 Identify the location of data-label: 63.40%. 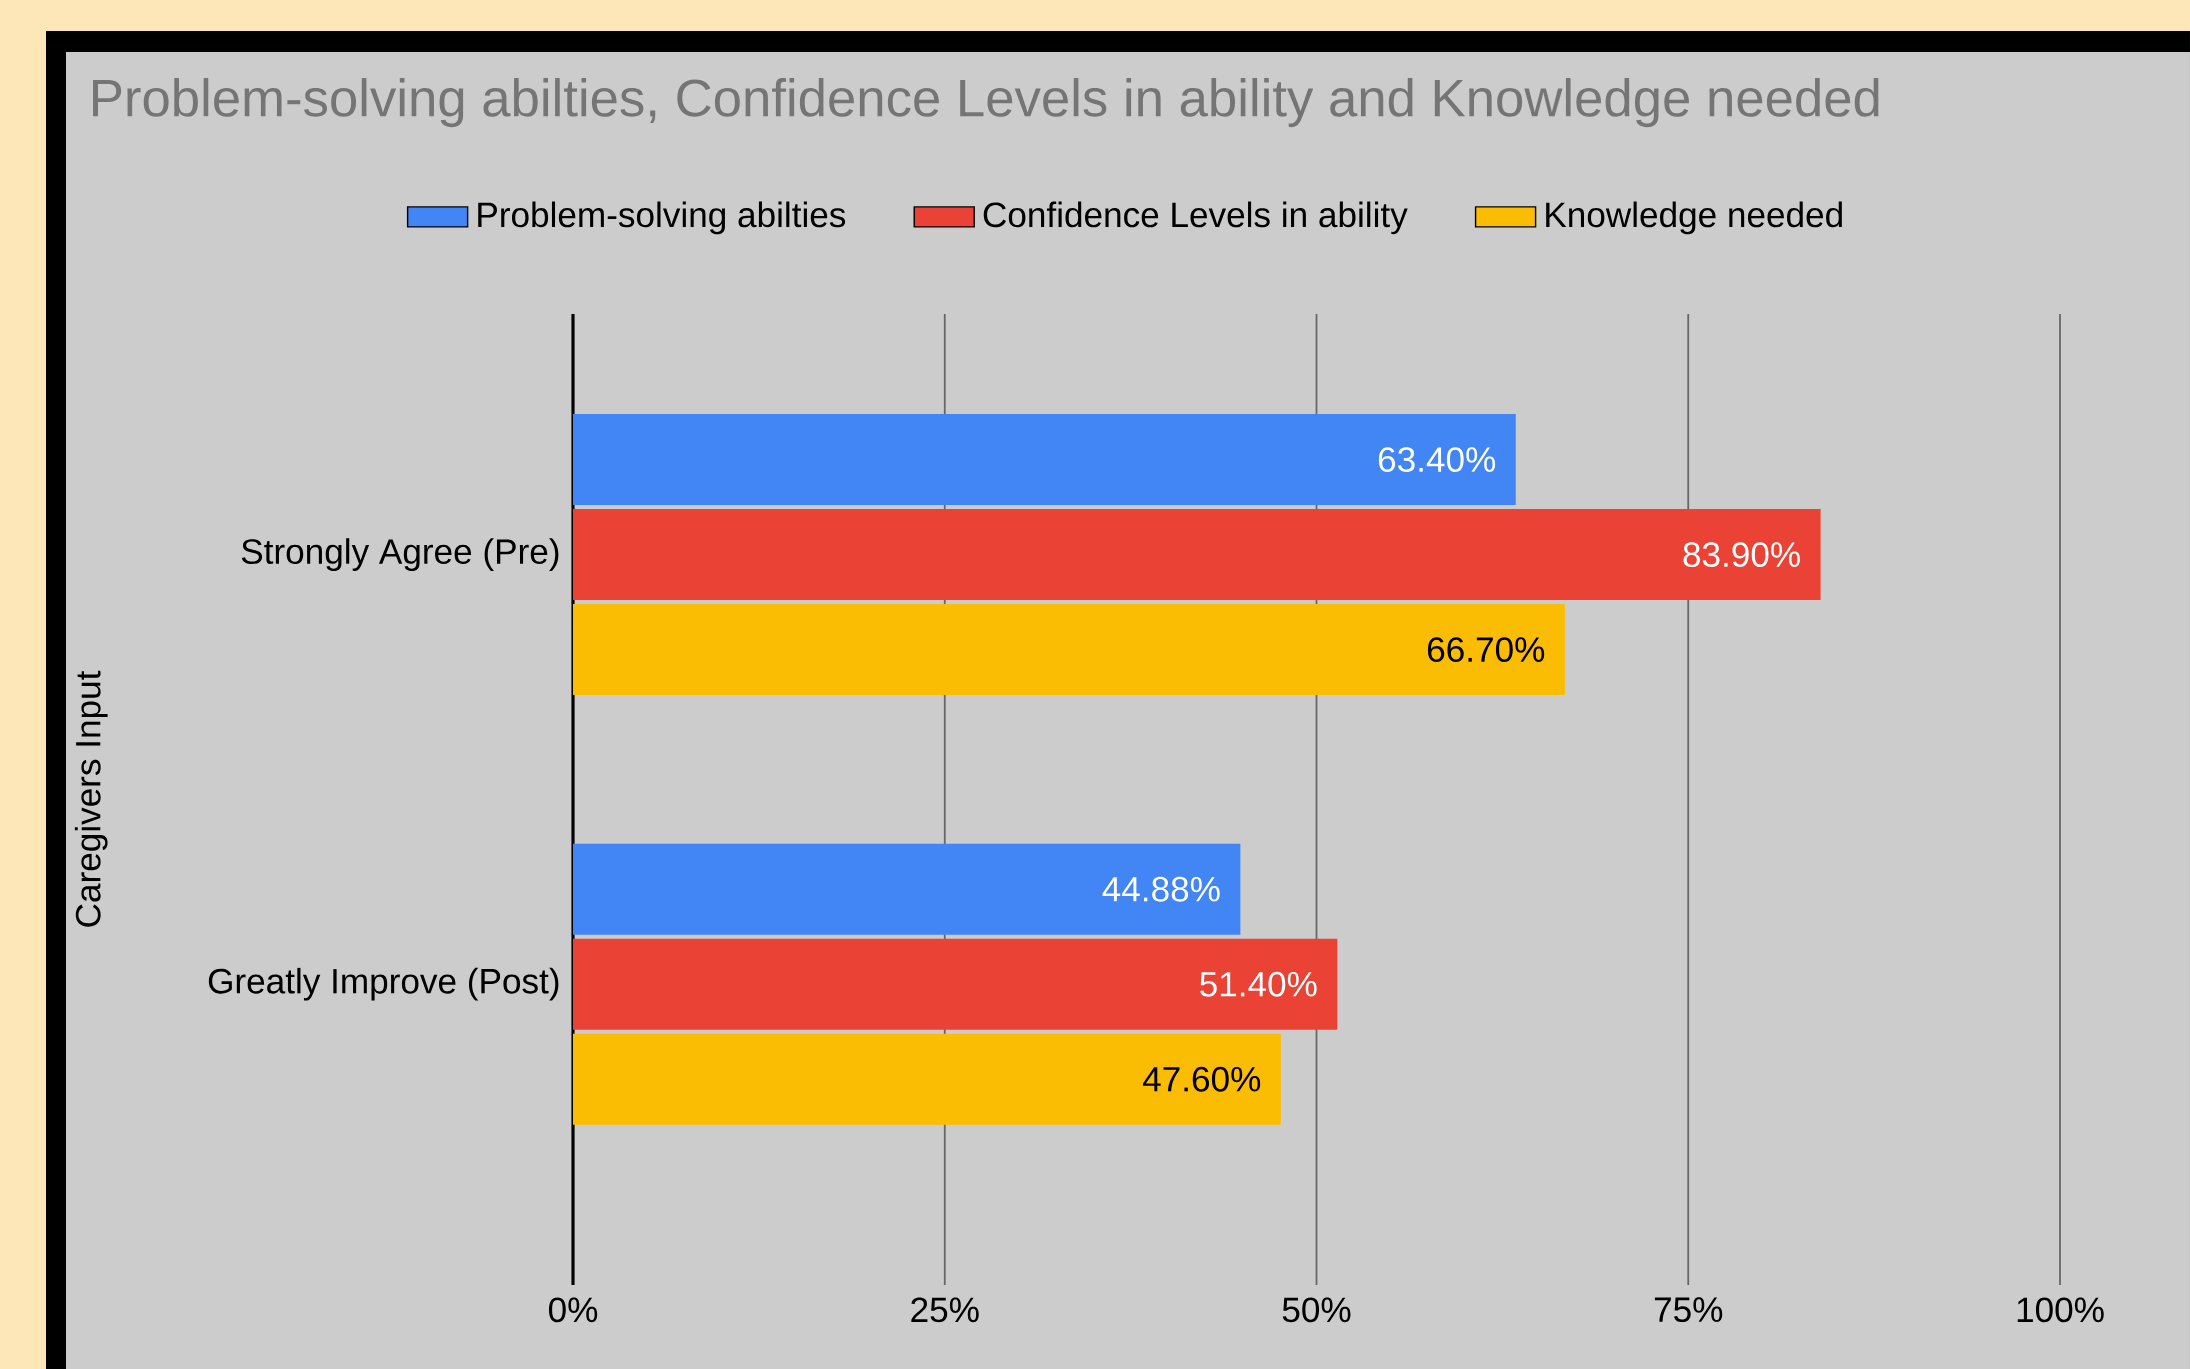
(1437, 460).